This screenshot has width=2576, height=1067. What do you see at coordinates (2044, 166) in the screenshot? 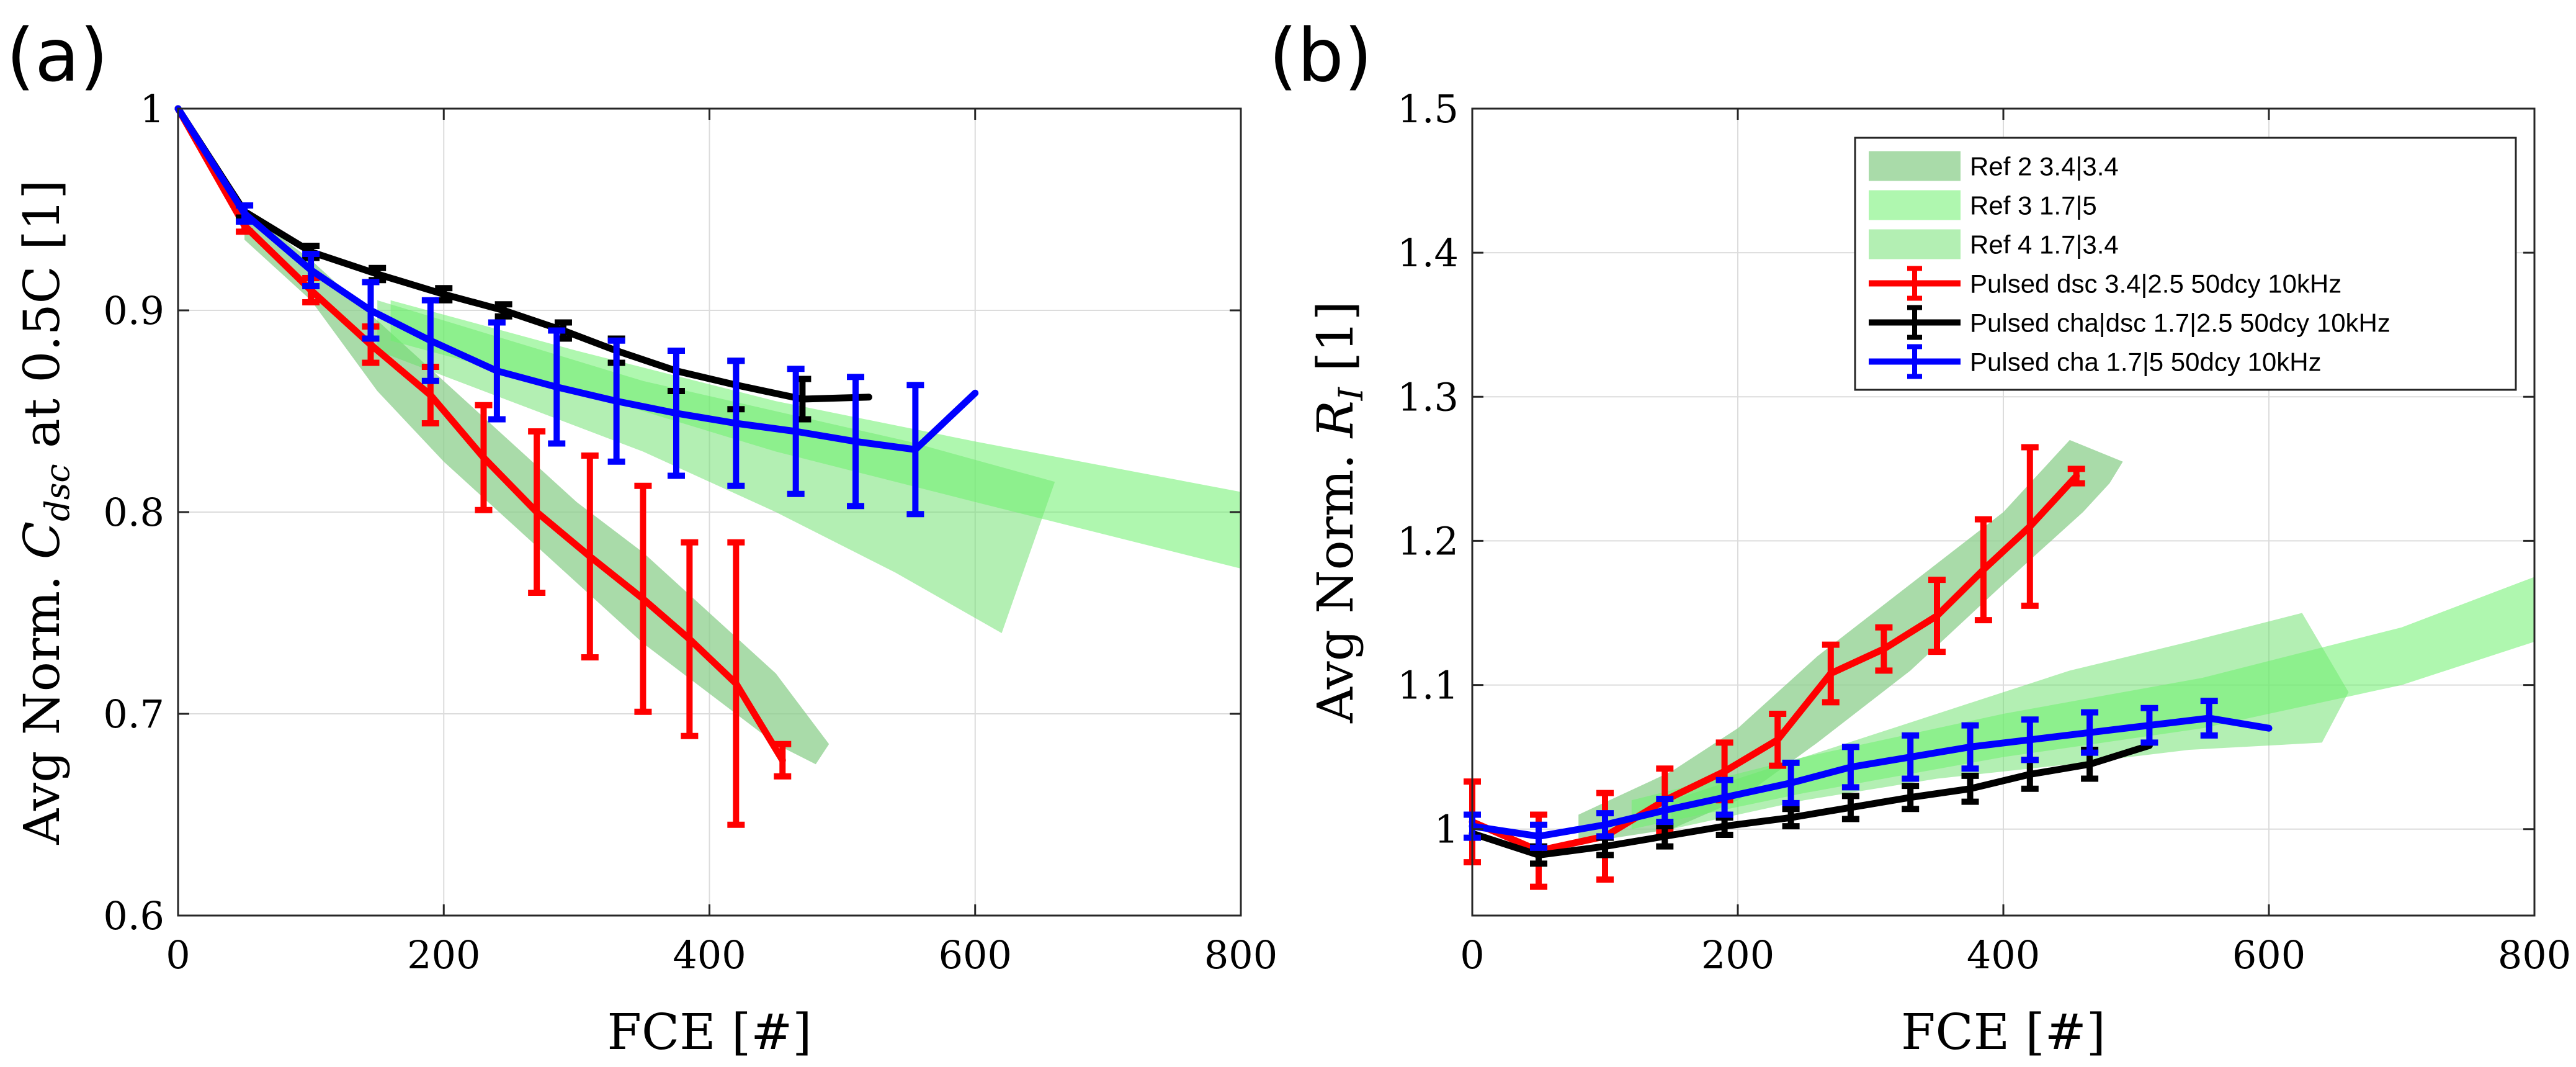
I see `legend-label: Ref 2 3.4|3.4` at bounding box center [2044, 166].